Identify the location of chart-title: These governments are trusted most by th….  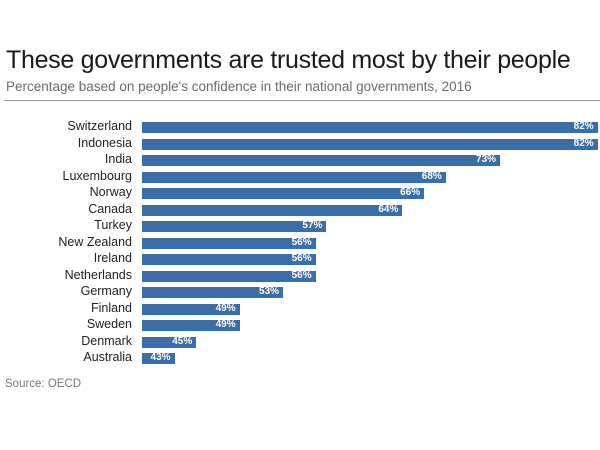
(288, 60).